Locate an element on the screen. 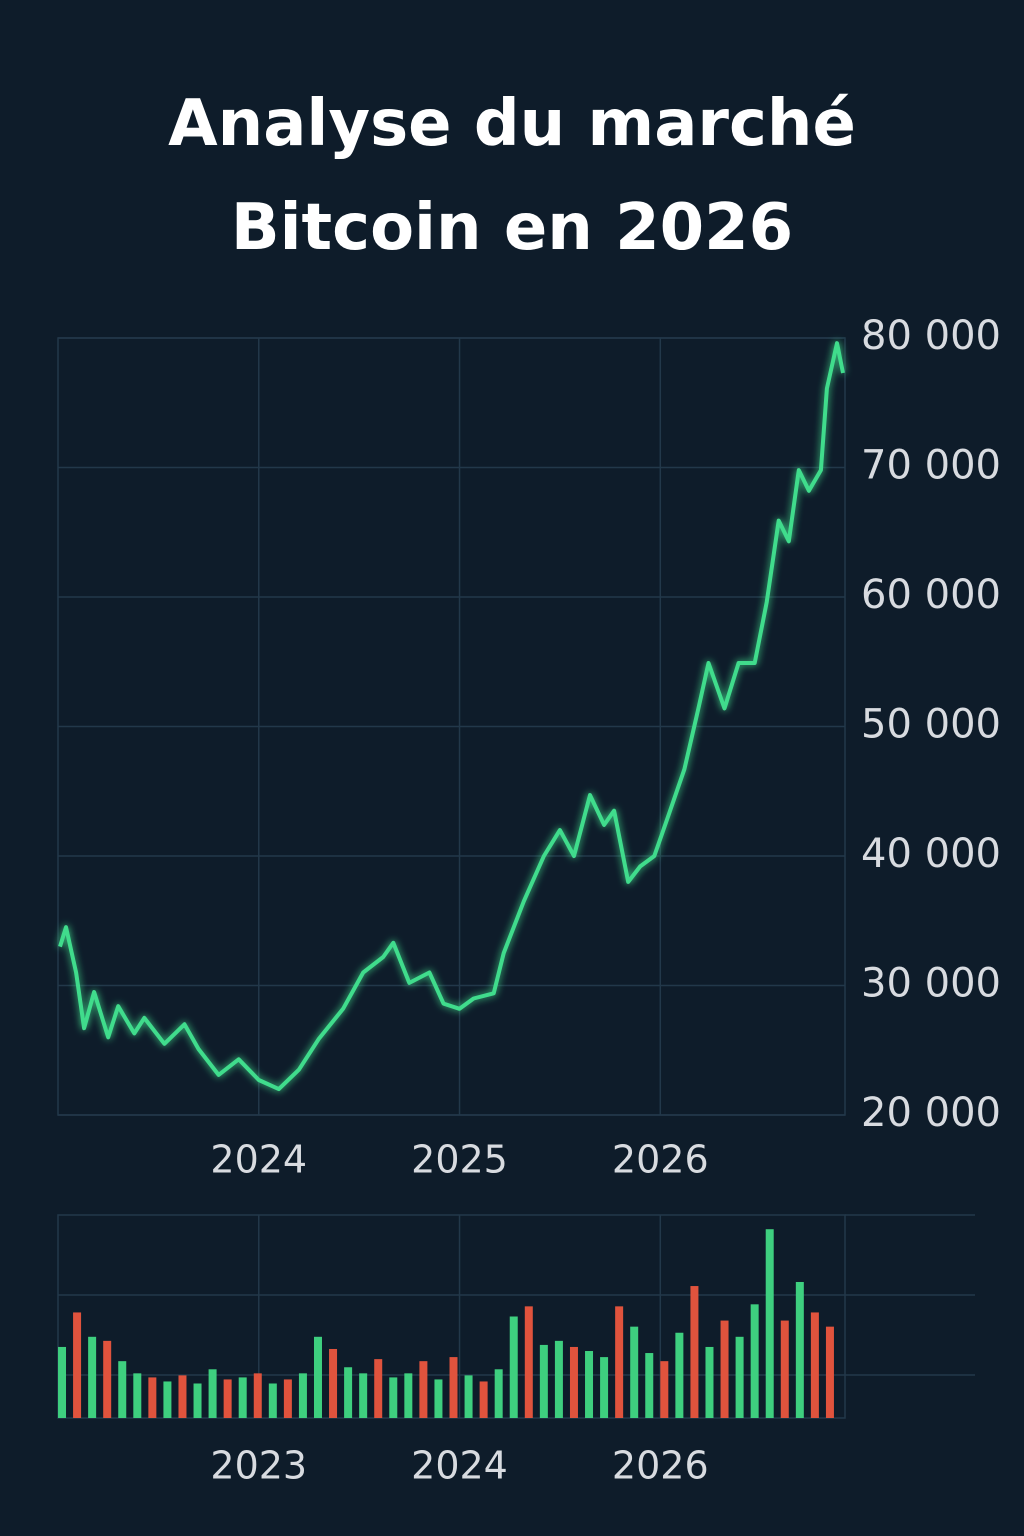 The height and width of the screenshot is (1536, 1024). y-tick-label: 60 000 is located at coordinates (931, 595).